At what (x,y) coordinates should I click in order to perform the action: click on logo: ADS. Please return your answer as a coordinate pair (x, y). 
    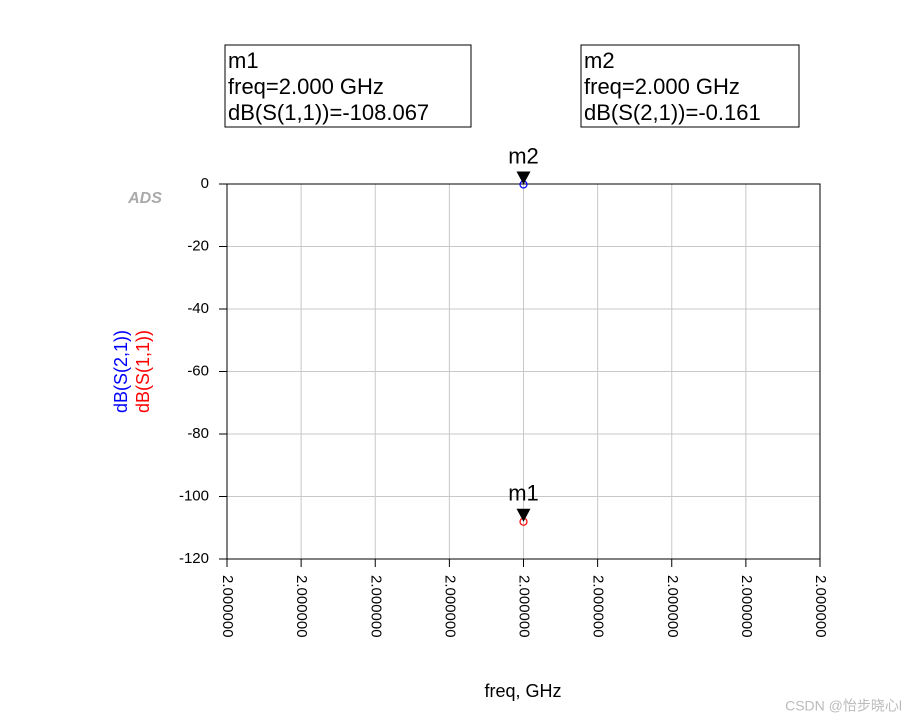
    Looking at the image, I should click on (144, 198).